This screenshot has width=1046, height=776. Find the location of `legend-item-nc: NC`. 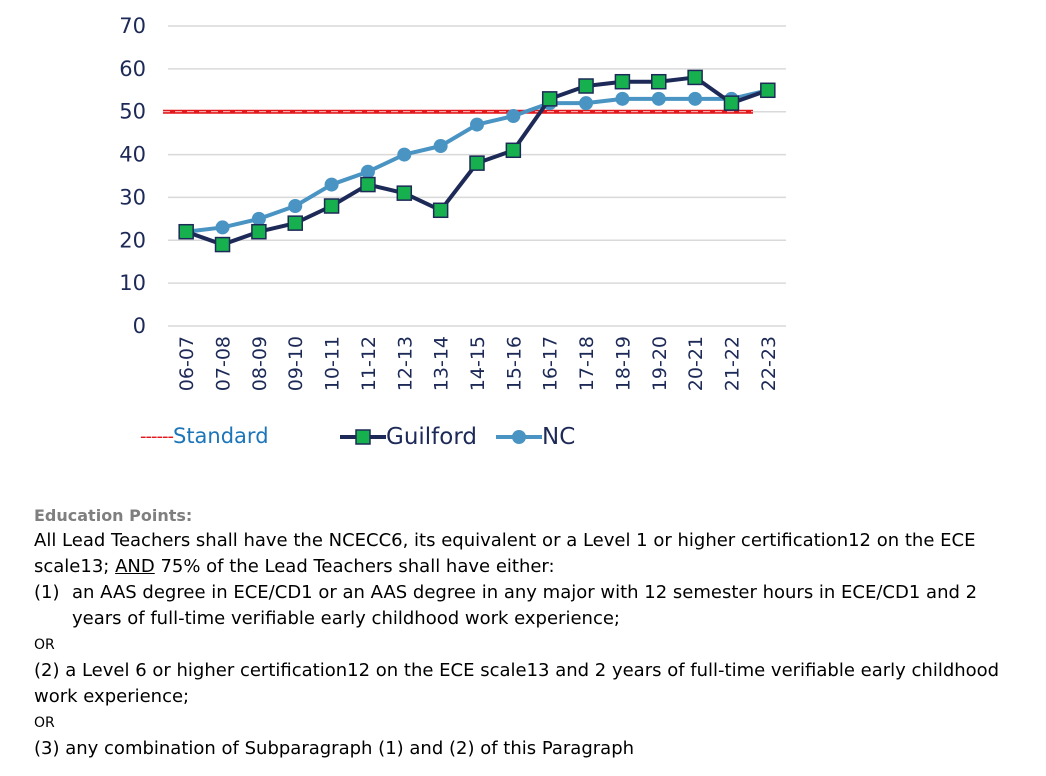

legend-item-nc: NC is located at coordinates (535, 437).